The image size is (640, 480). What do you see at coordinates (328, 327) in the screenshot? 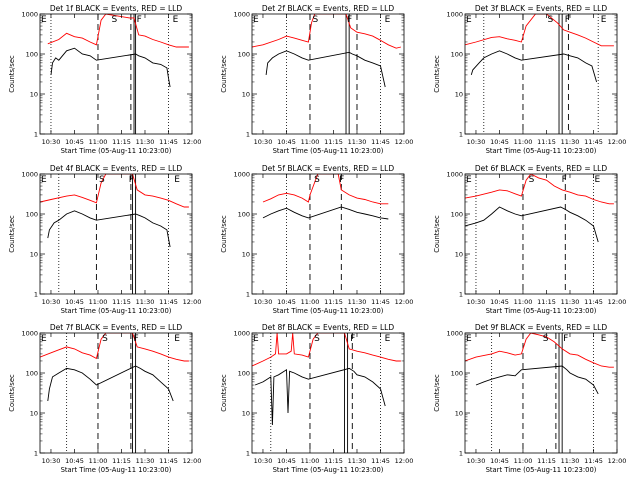
I see `panel-title: Det 8f BLACK = Events, RED = LLD` at bounding box center [328, 327].